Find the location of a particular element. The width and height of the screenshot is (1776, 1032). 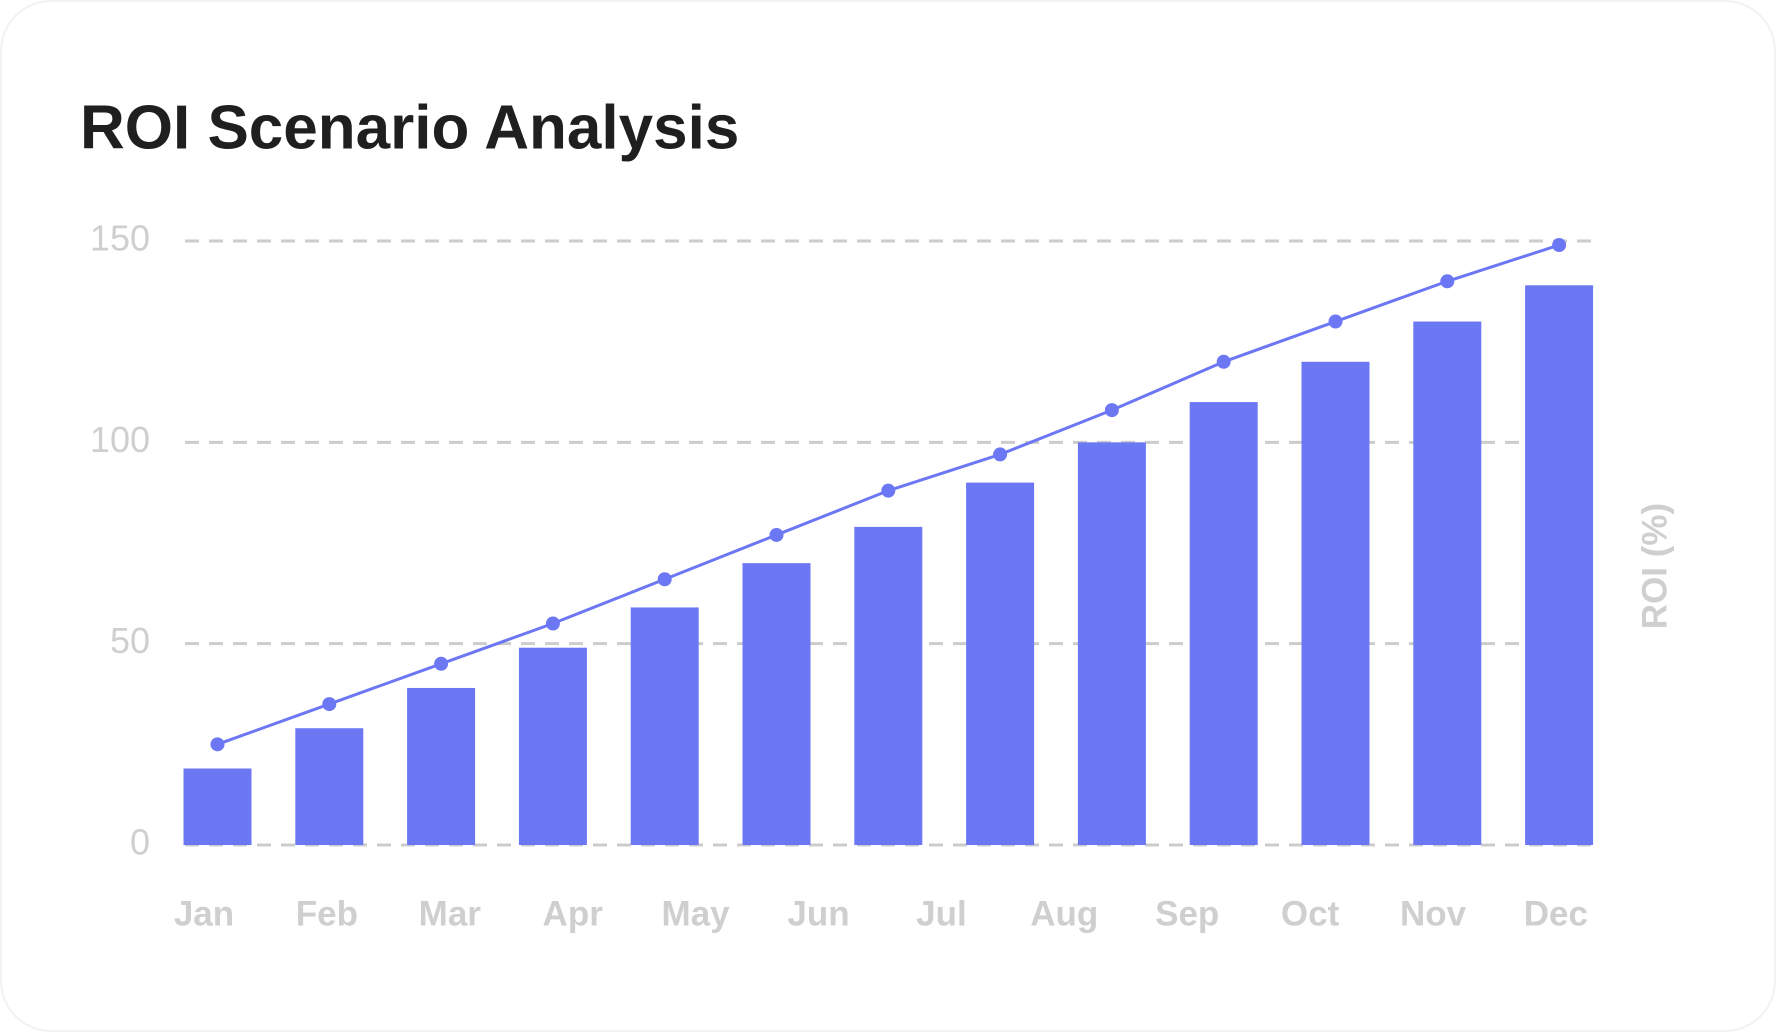

x-tick-label: Jan is located at coordinates (204, 913).